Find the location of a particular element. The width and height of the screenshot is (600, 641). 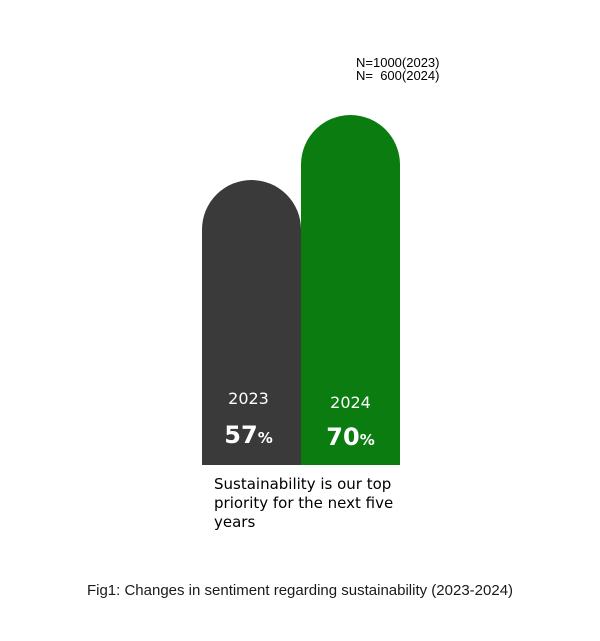

sample-size-note: N=1000(2023) N= 600(2024) is located at coordinates (397, 69).